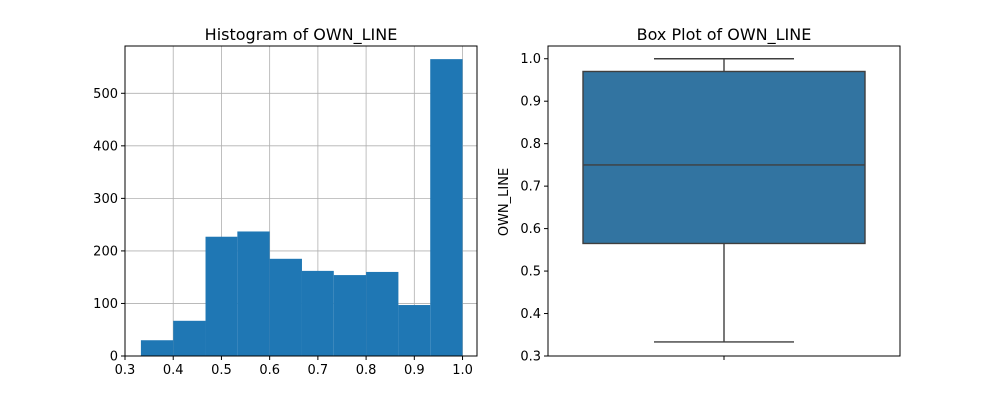 The width and height of the screenshot is (1000, 400). I want to click on boxplot-y-tick-label: 0.5, so click(530, 272).